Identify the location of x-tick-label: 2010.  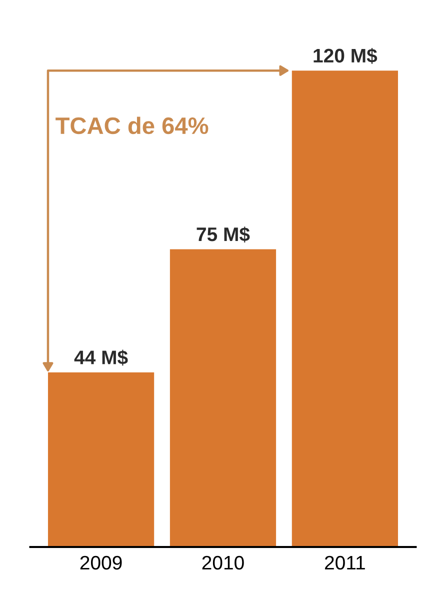
(223, 563).